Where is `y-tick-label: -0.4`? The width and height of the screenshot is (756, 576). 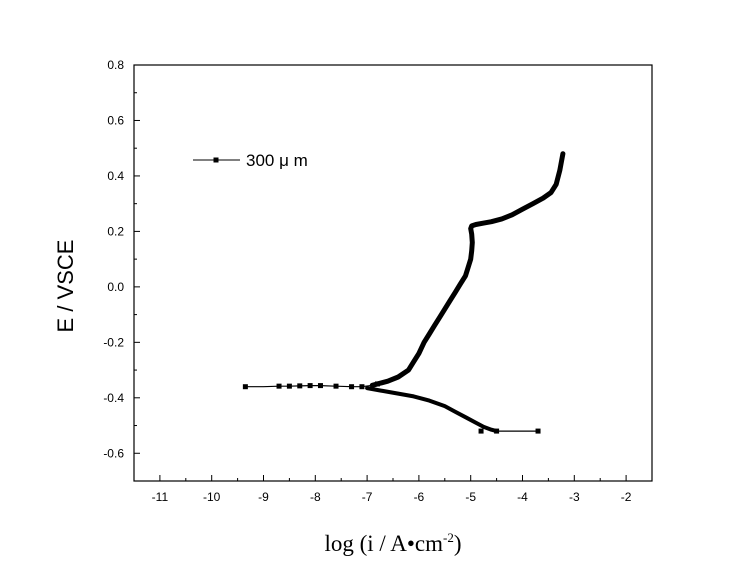
y-tick-label: -0.4 is located at coordinates (113, 398).